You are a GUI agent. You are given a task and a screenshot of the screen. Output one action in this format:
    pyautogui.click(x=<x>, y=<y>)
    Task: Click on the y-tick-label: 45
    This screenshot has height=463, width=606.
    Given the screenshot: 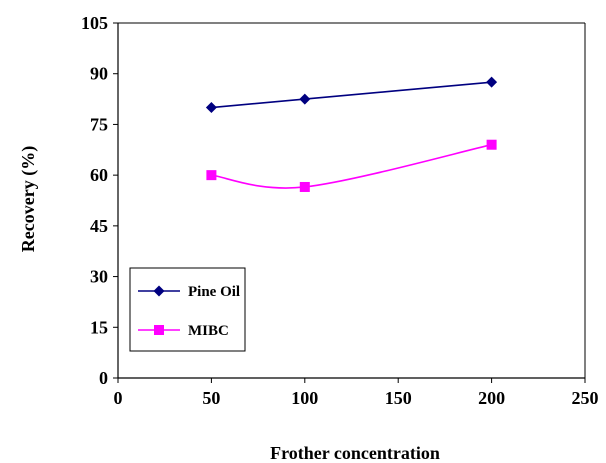 What is the action you would take?
    pyautogui.click(x=99, y=226)
    